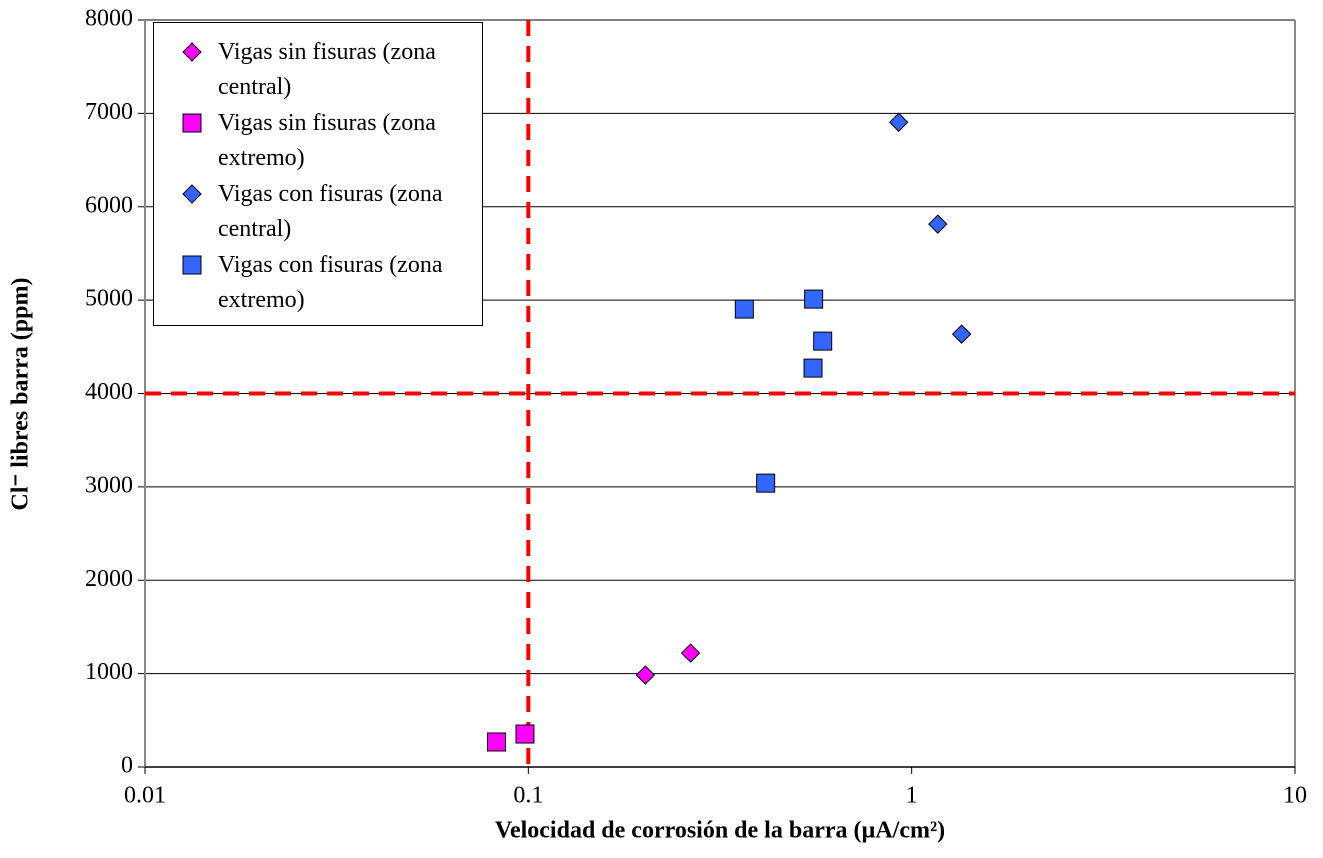 This screenshot has height=858, width=1323. I want to click on y-tick-label: 7000, so click(109, 112).